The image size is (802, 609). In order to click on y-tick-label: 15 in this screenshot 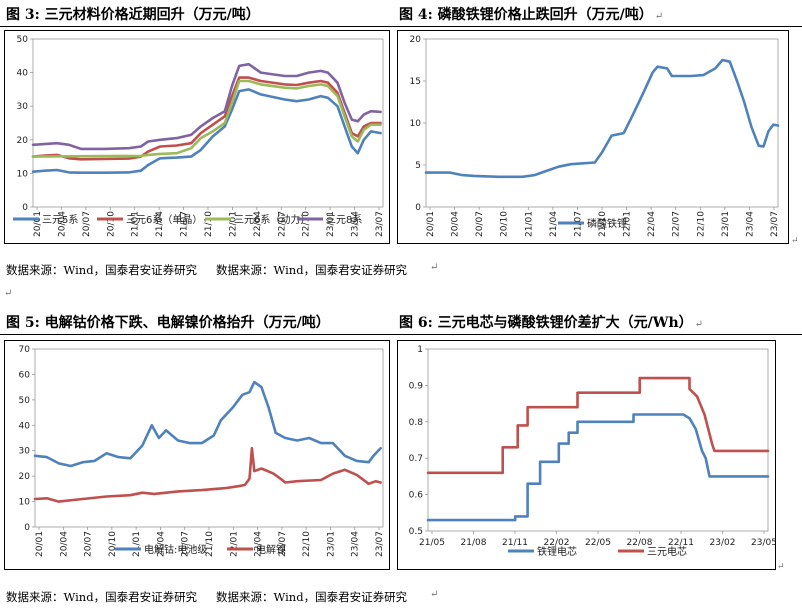, I will do `click(415, 82)`.